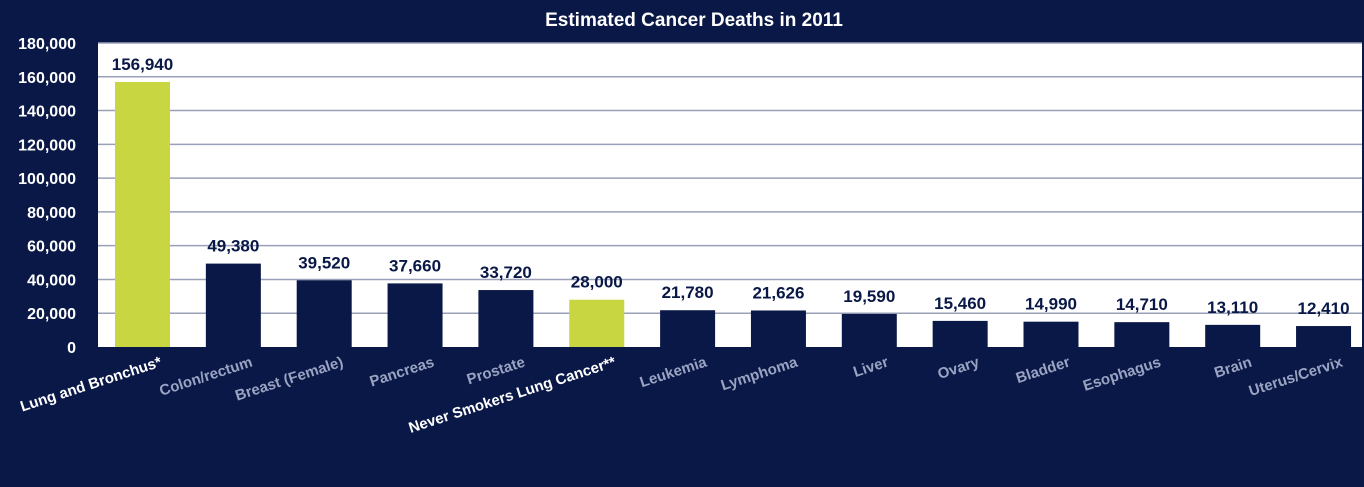  What do you see at coordinates (496, 371) in the screenshot?
I see `x-tick-label: Prostate` at bounding box center [496, 371].